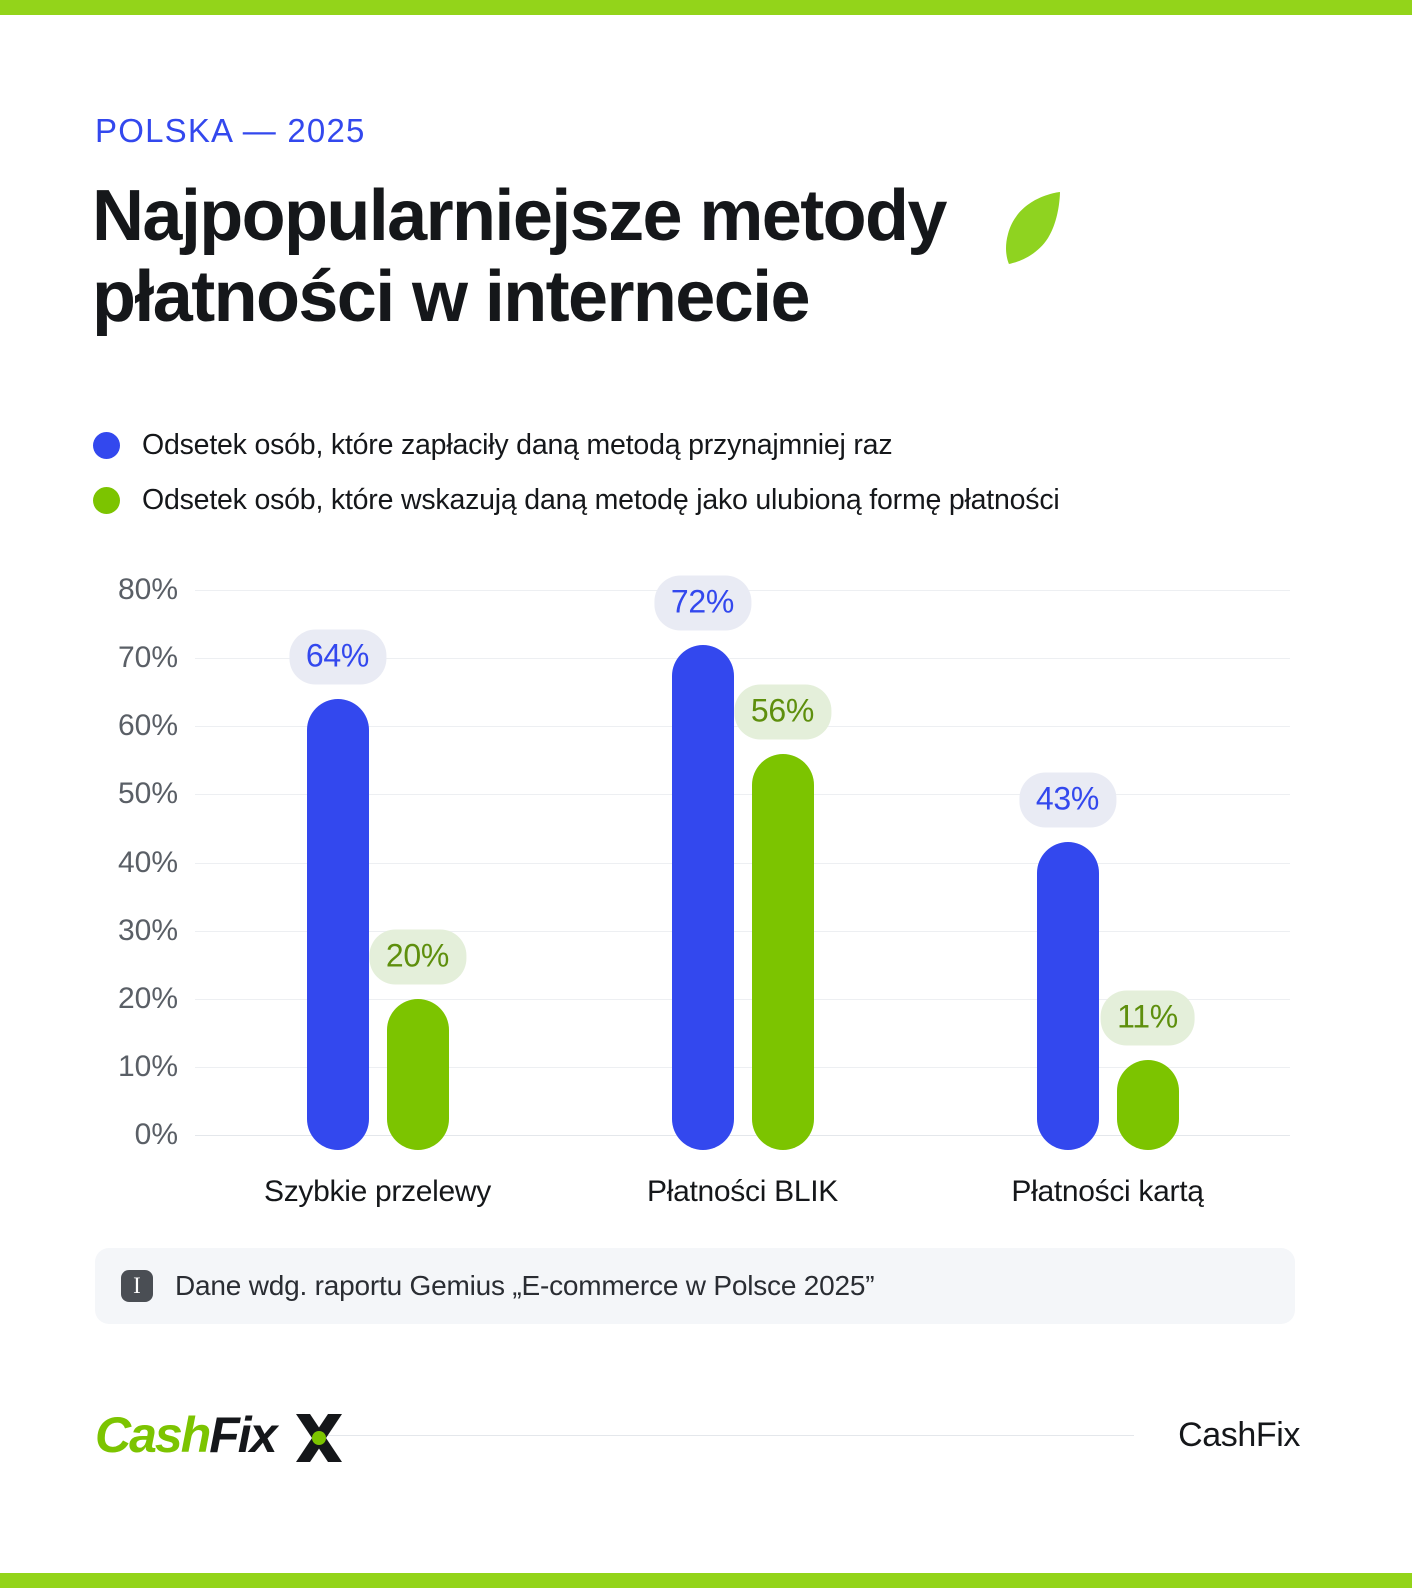  I want to click on footer-divider, so click(727, 1435).